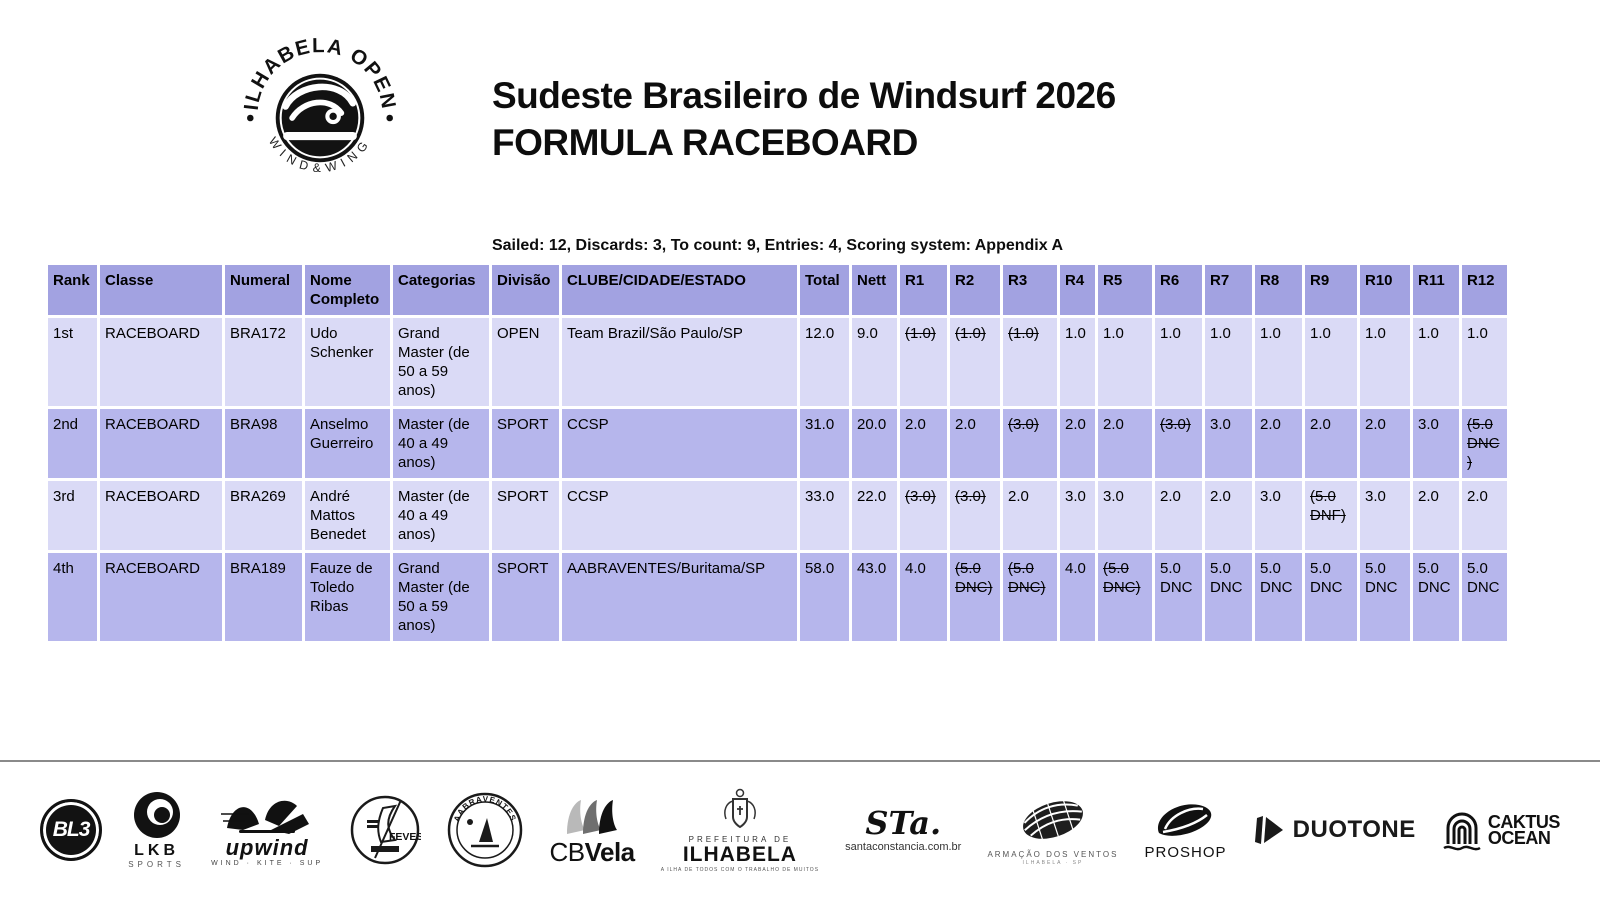  I want to click on cell-race-r3: (5.0 DNC), so click(1030, 597).